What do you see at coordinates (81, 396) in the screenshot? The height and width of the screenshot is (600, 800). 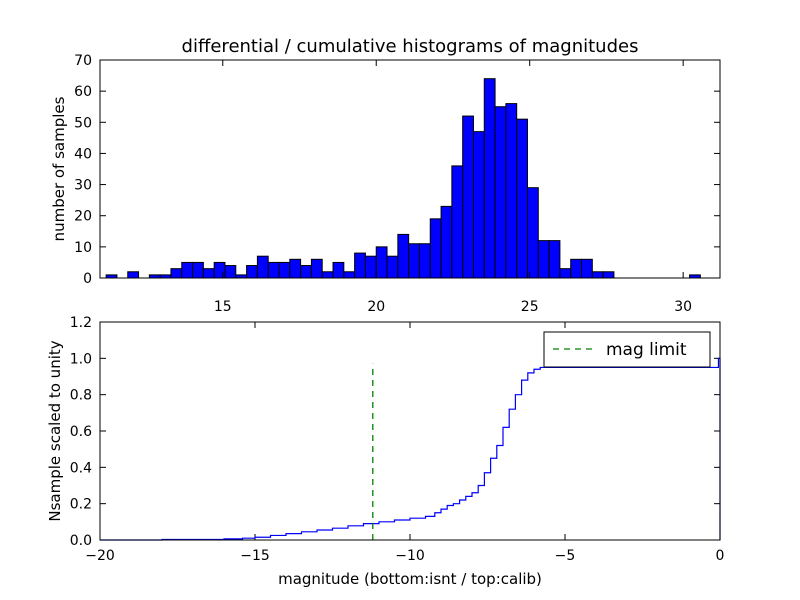 I see `bottom-y-tick-label: 0.8` at bounding box center [81, 396].